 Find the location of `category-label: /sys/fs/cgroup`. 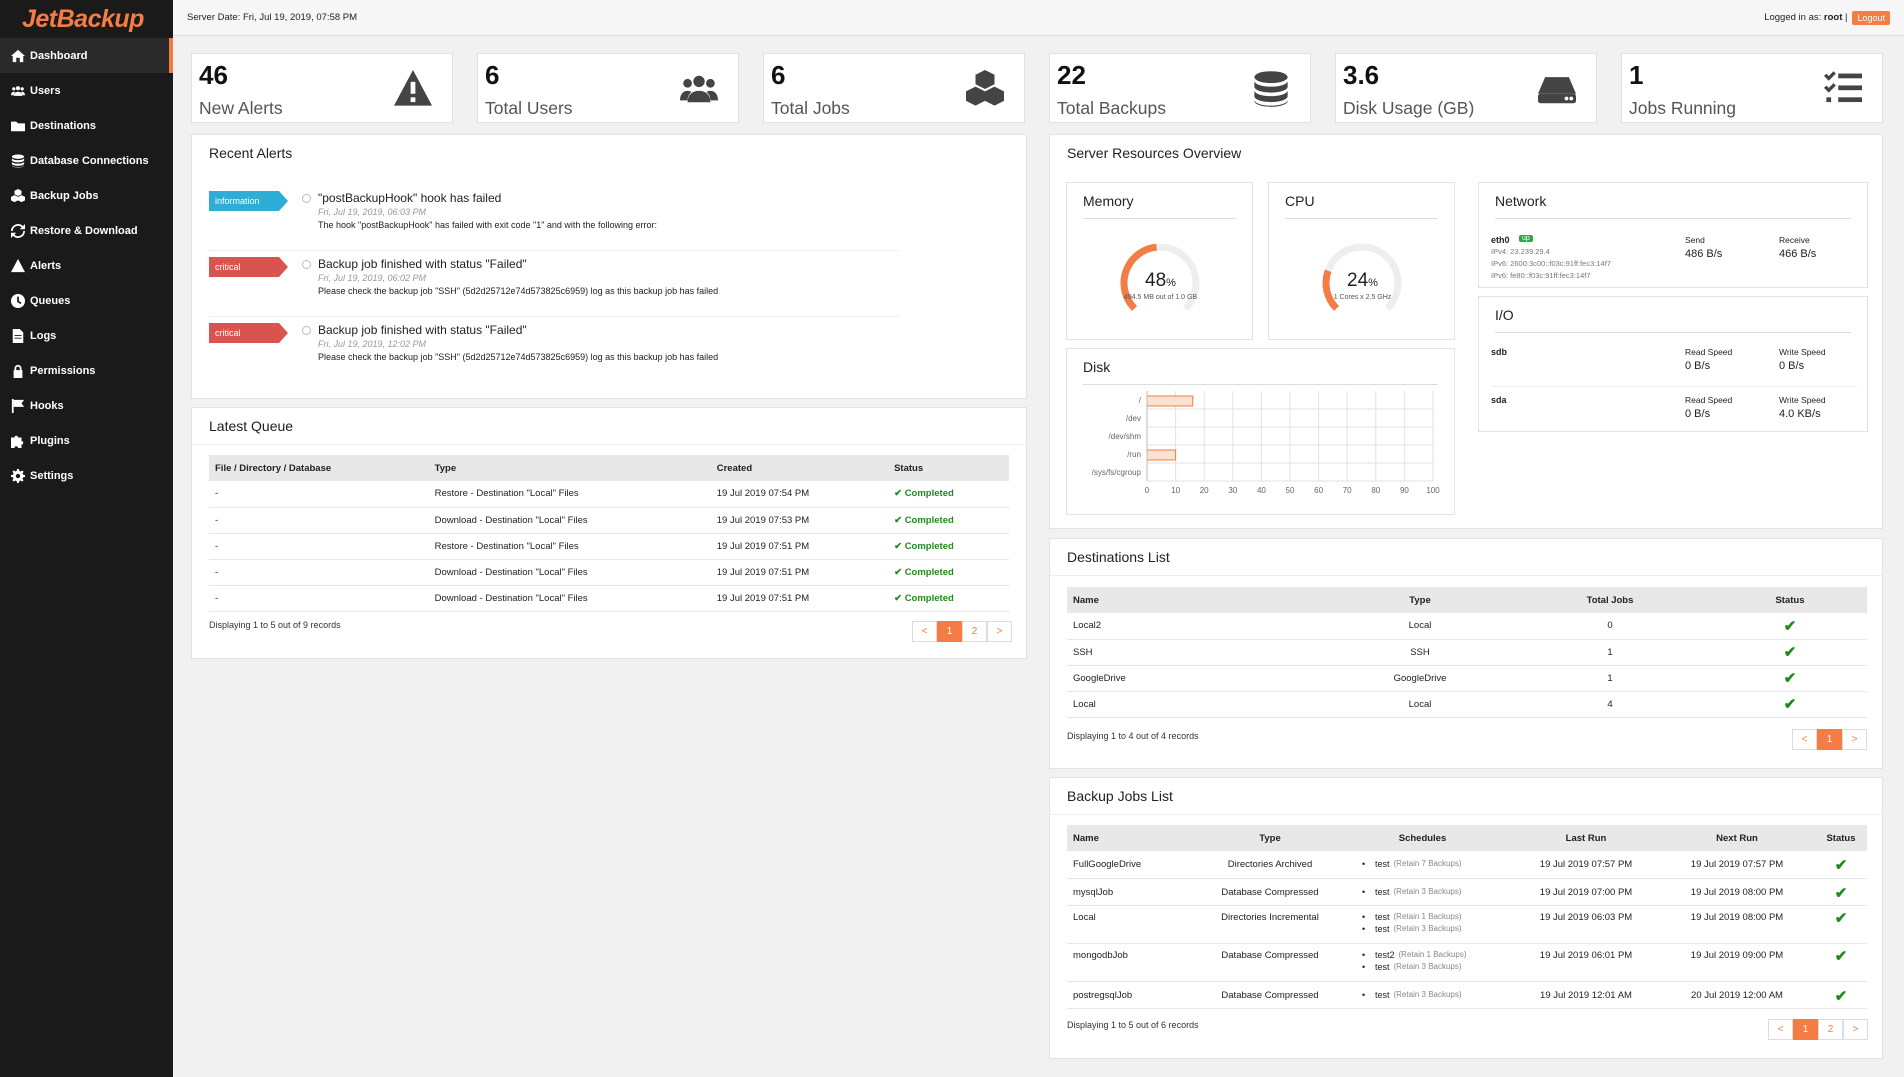

category-label: /sys/fs/cgroup is located at coordinates (1117, 472).